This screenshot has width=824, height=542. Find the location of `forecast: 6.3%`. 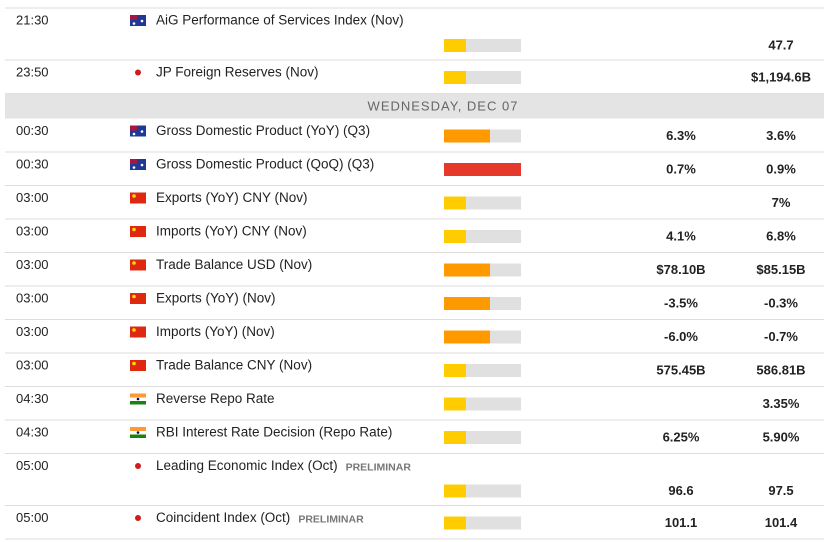

forecast: 6.3% is located at coordinates (681, 135).